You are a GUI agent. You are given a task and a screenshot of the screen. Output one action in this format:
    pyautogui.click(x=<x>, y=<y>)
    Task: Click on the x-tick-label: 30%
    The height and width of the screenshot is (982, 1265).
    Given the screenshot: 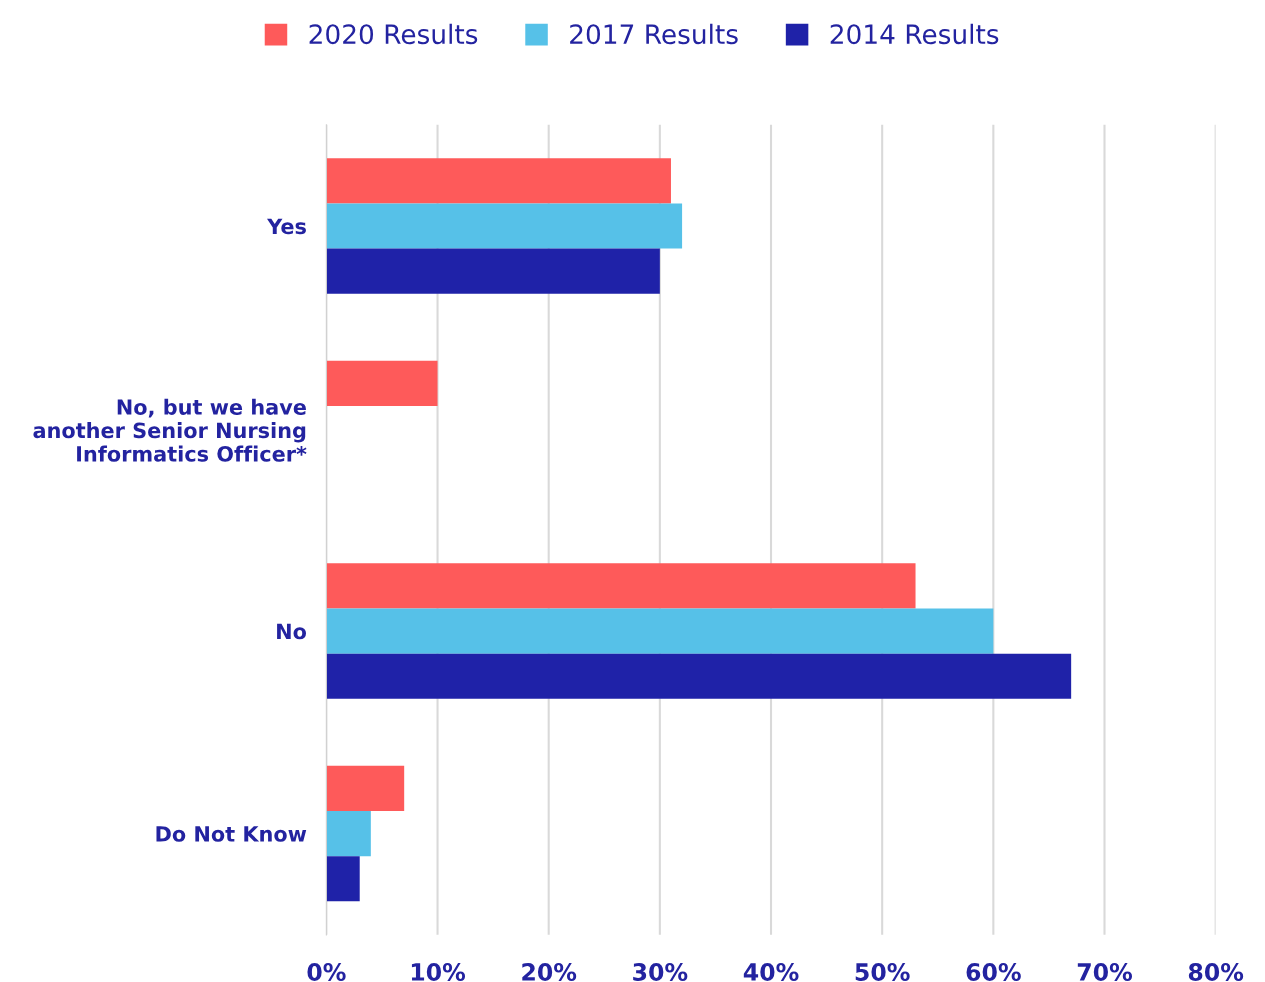 What is the action you would take?
    pyautogui.click(x=660, y=972)
    